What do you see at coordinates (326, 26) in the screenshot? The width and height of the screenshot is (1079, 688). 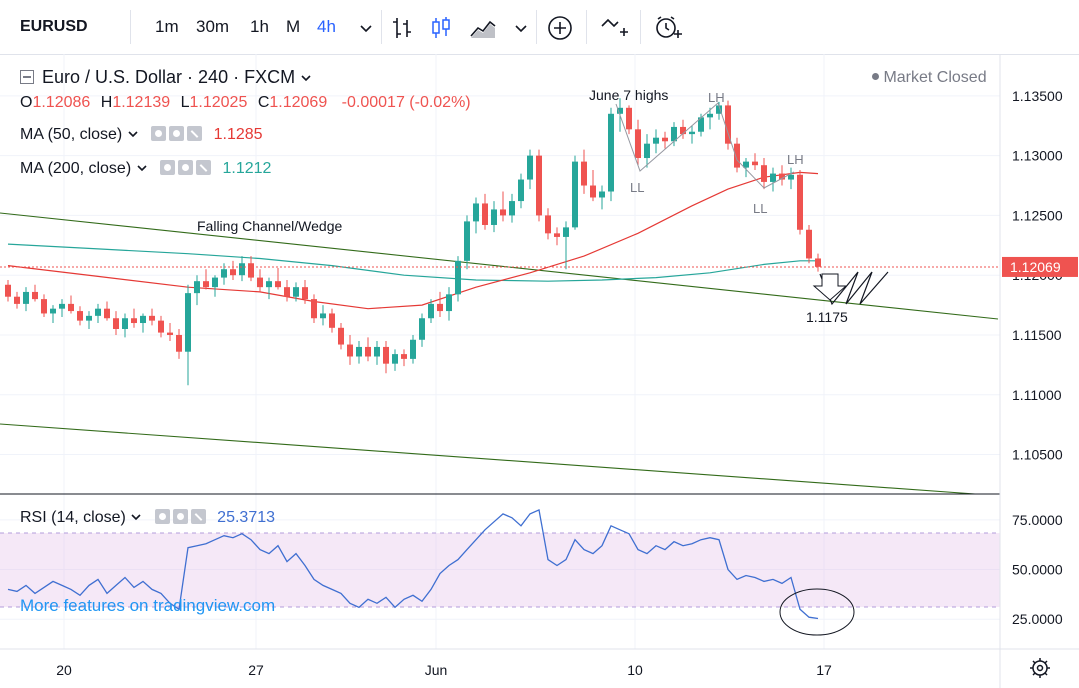 I see `timeframe-4h-button: 4h` at bounding box center [326, 26].